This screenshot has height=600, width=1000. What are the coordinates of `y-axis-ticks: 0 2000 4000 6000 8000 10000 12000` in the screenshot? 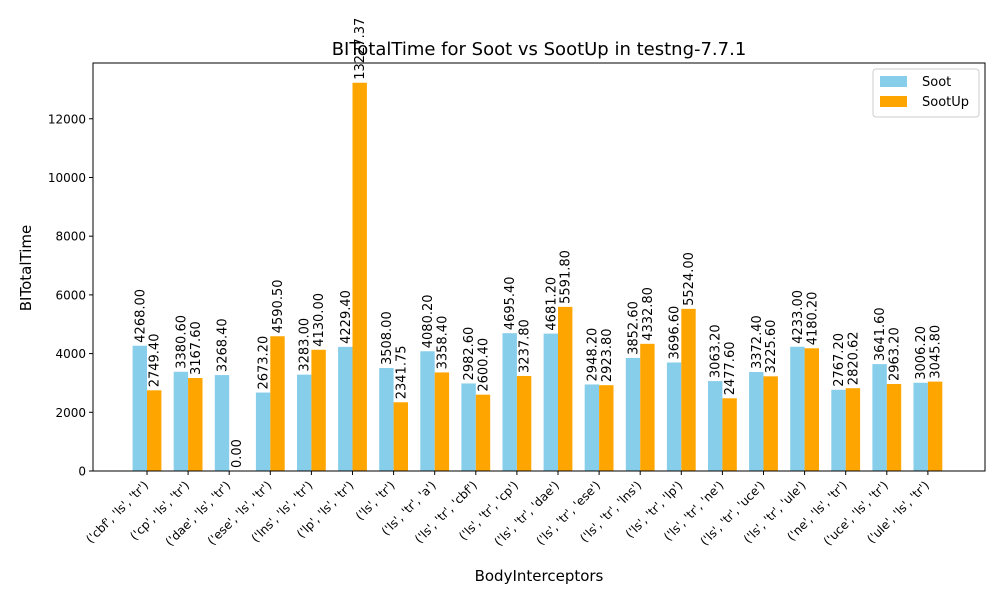 It's located at (70, 295).